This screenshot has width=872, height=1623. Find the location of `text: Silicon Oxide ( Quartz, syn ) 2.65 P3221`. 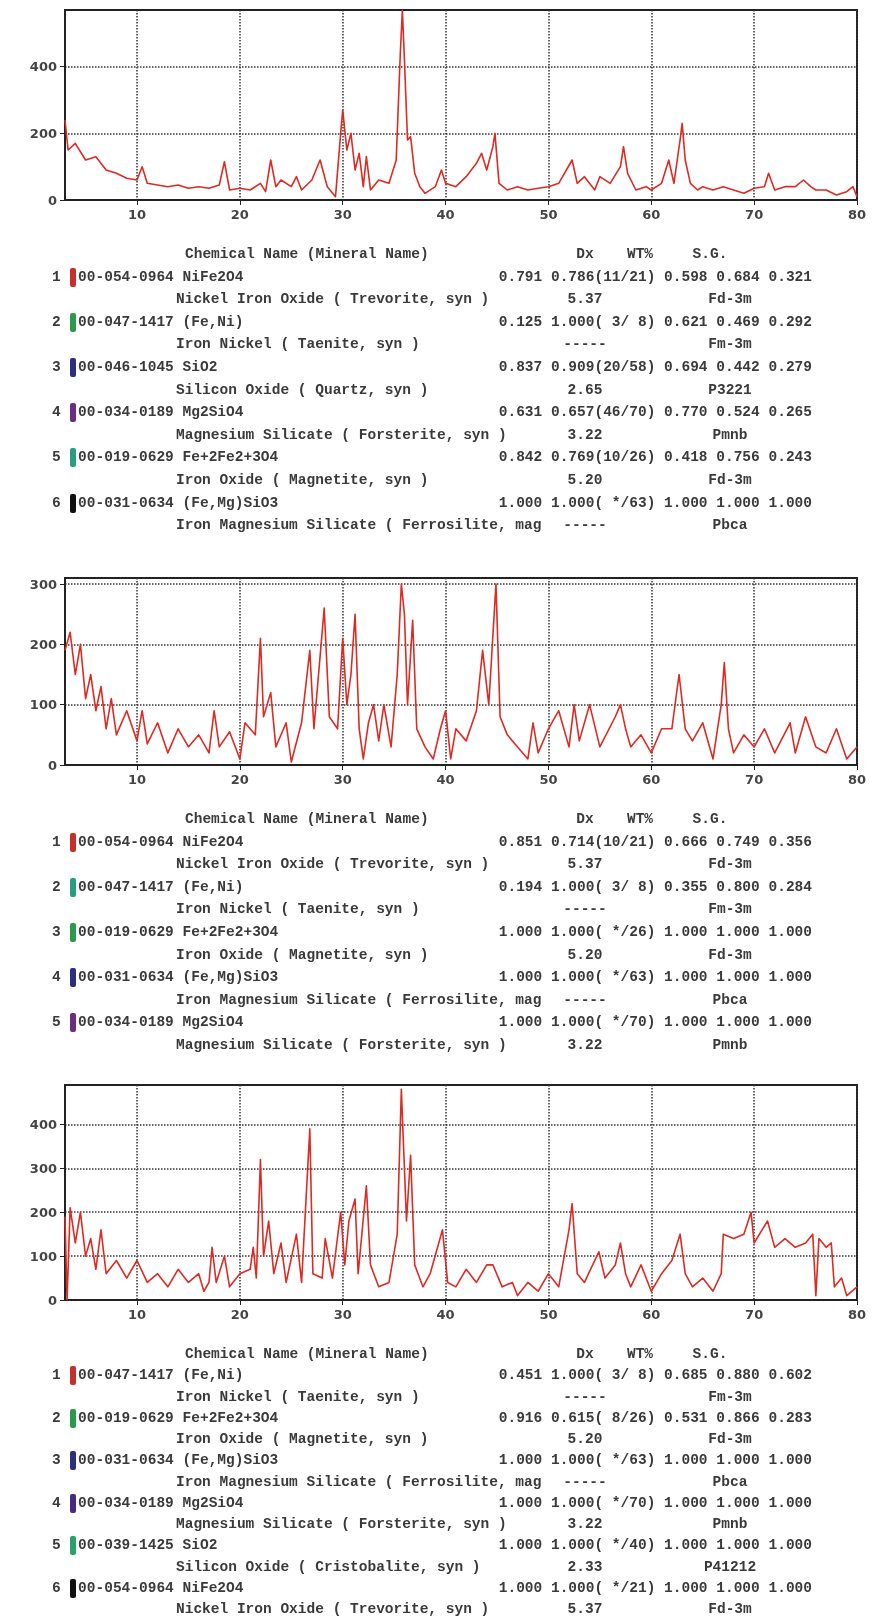

text: Silicon Oxide ( Quartz, syn ) 2.65 P3221 is located at coordinates (464, 389).